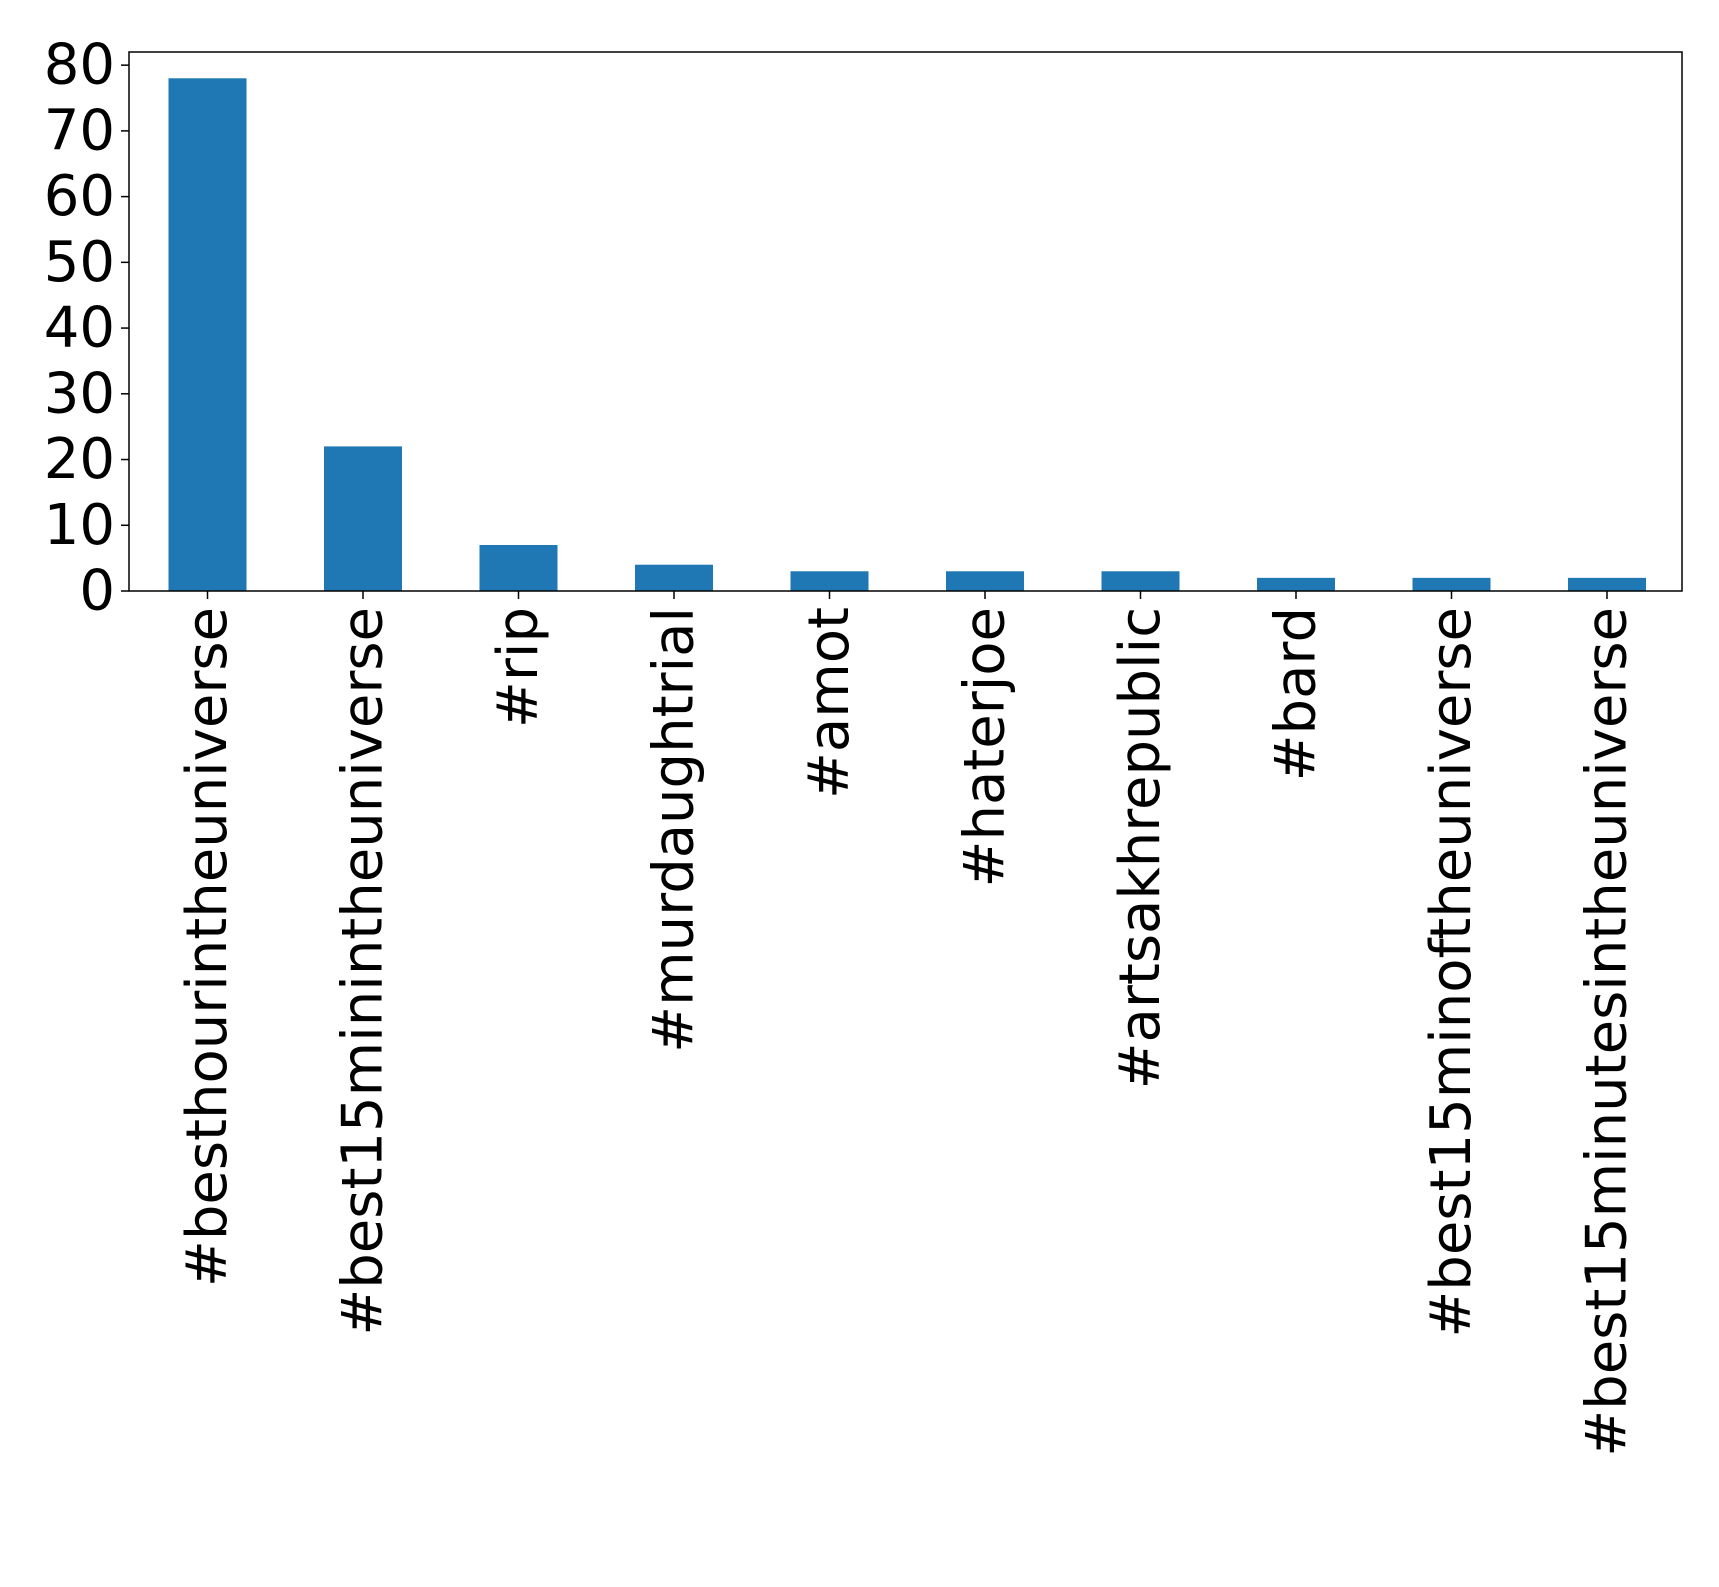 The width and height of the screenshot is (1719, 1587). What do you see at coordinates (985, 747) in the screenshot?
I see `x-tick-label: #haterjoe` at bounding box center [985, 747].